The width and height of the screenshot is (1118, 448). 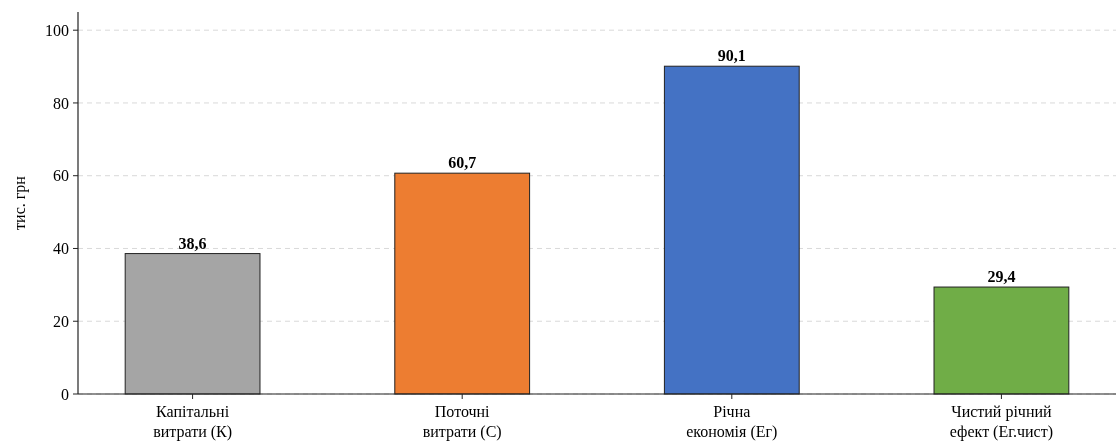 I want to click on x-tick-label: Річна економія (Ег), so click(x=732, y=422).